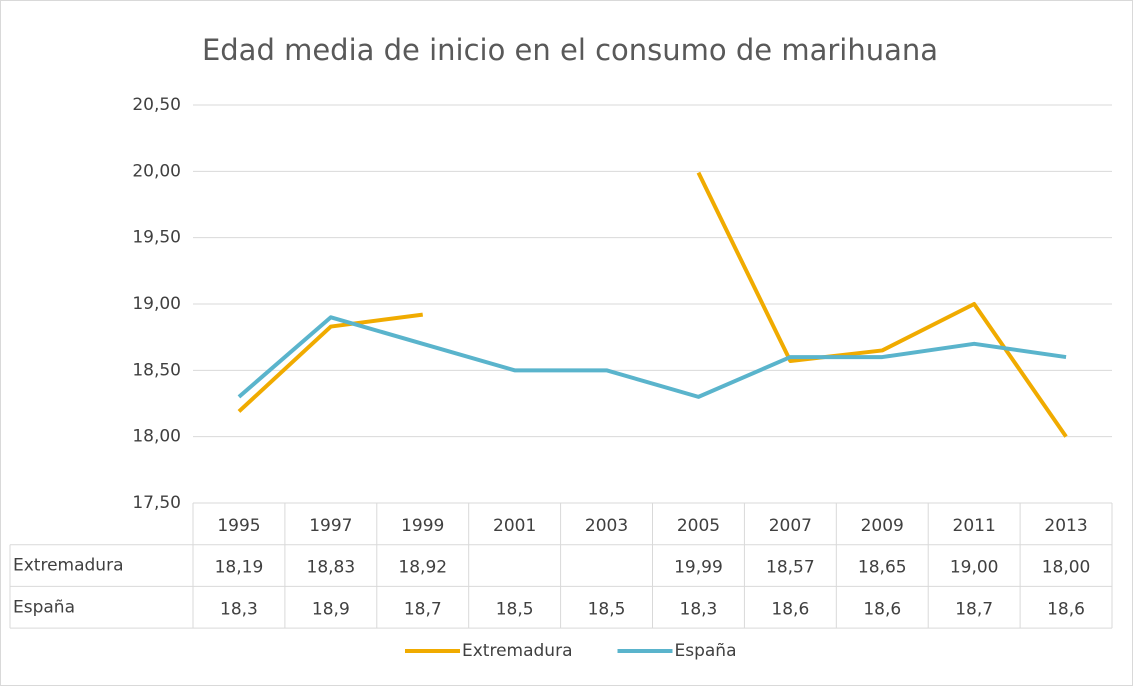 This screenshot has height=686, width=1133. What do you see at coordinates (606, 526) in the screenshot?
I see `x-tick-label: 2003` at bounding box center [606, 526].